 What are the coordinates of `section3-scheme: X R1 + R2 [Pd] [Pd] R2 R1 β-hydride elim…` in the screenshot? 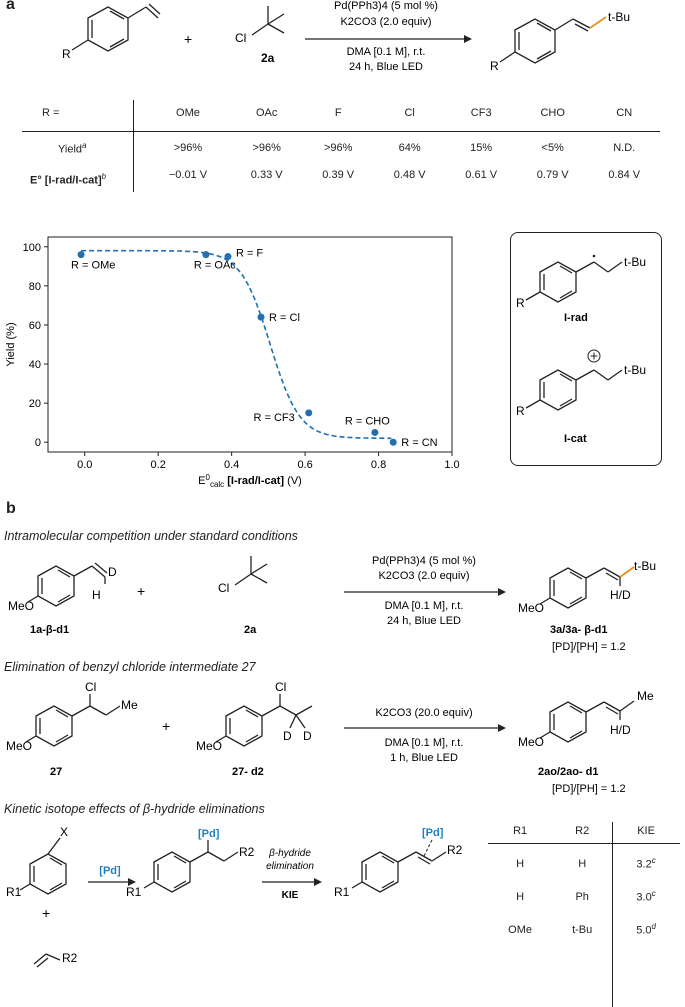 It's located at (234, 896).